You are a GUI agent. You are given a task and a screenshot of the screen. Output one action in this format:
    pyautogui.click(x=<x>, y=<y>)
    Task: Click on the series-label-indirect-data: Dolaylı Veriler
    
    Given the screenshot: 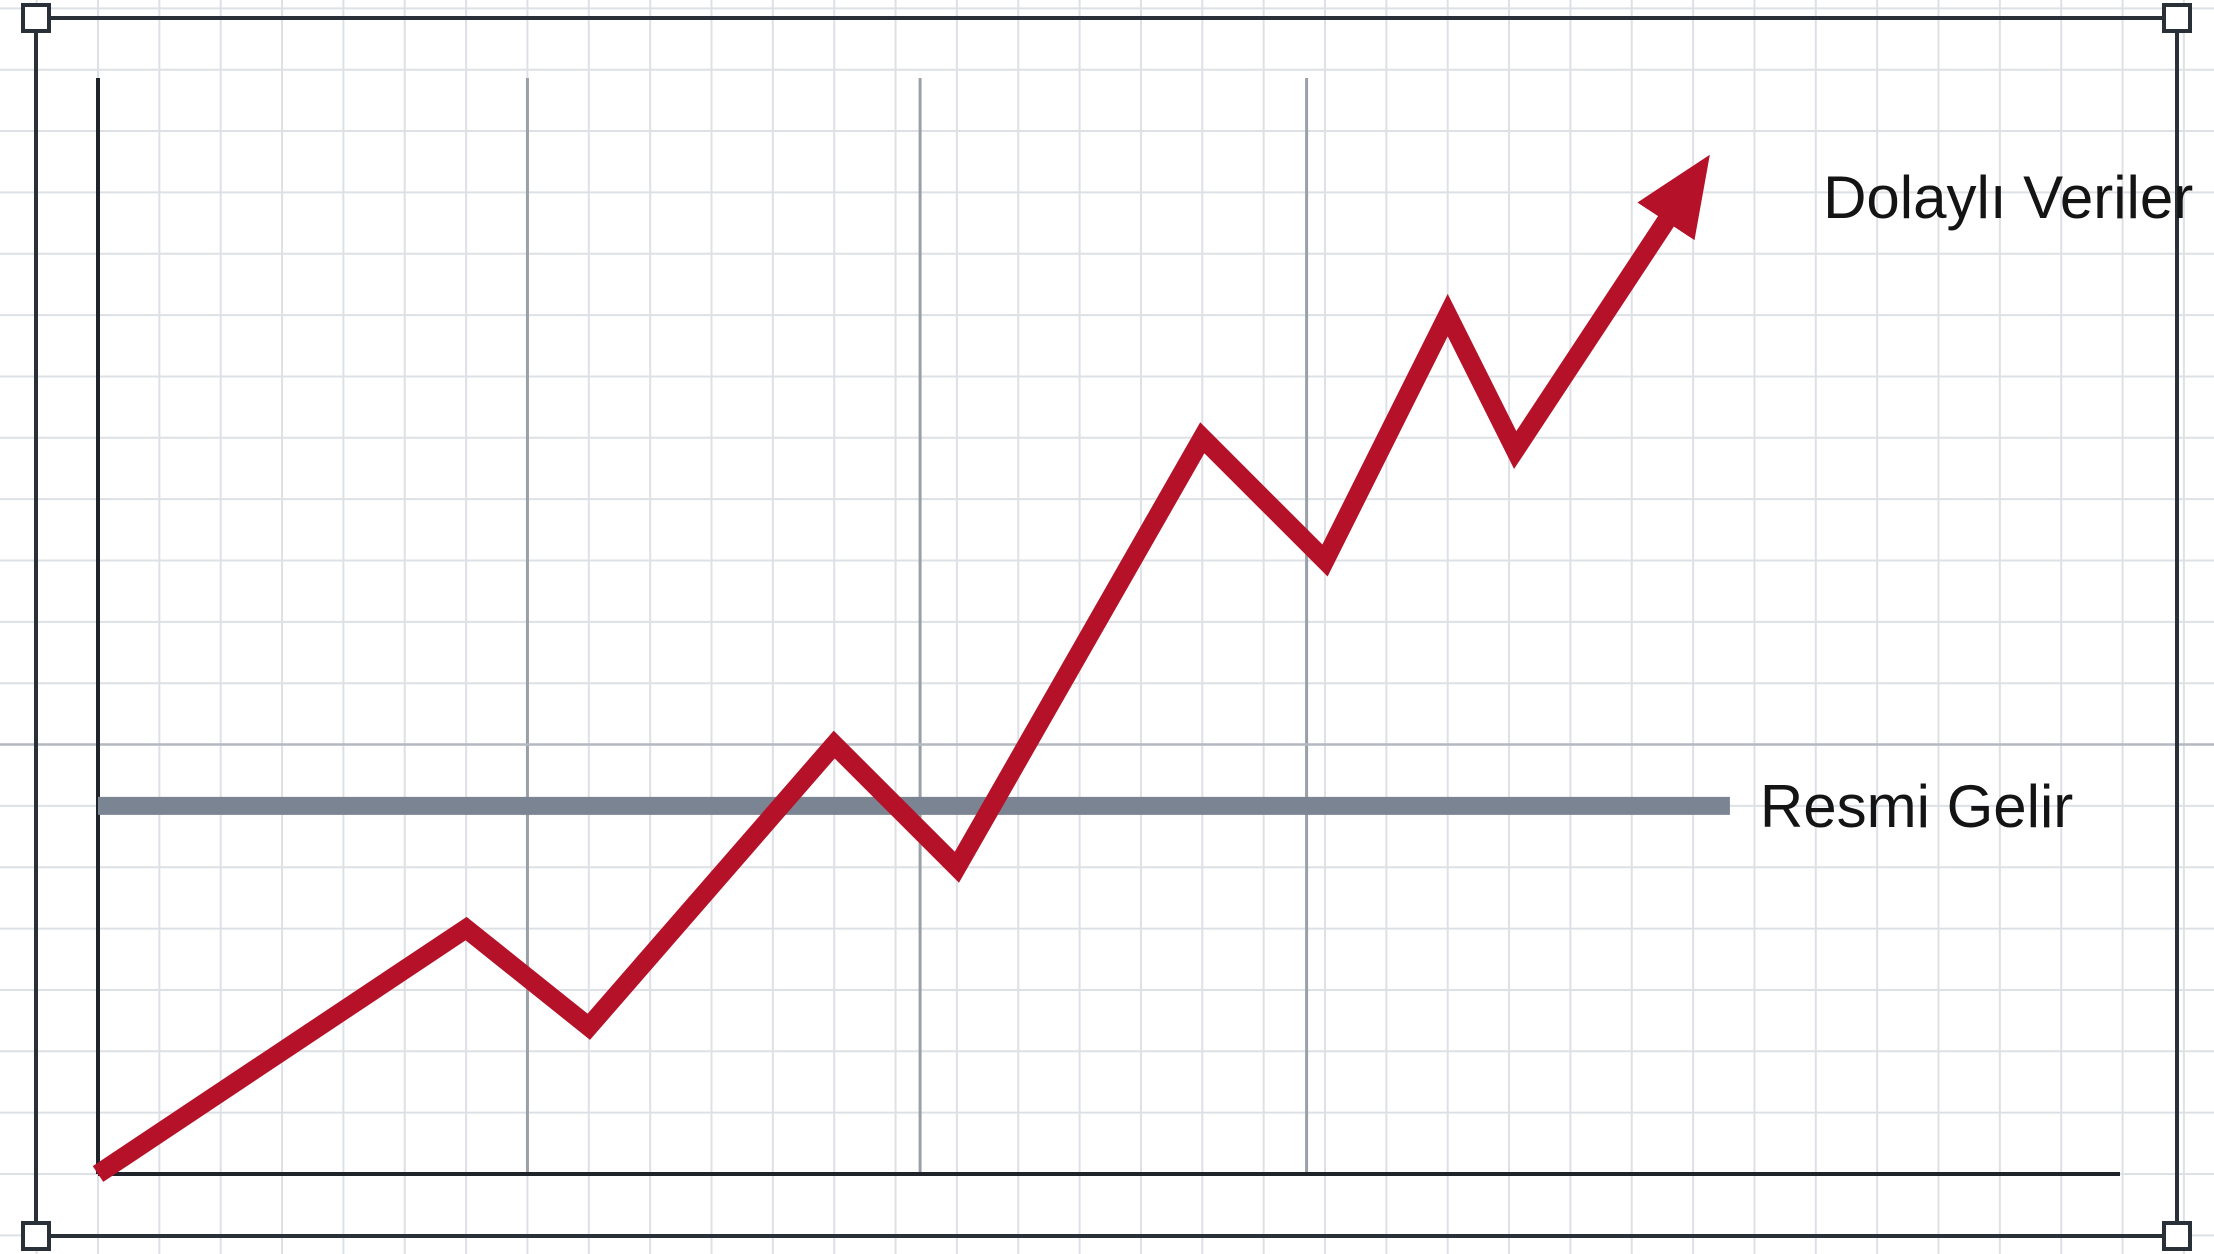 What is the action you would take?
    pyautogui.click(x=2008, y=197)
    